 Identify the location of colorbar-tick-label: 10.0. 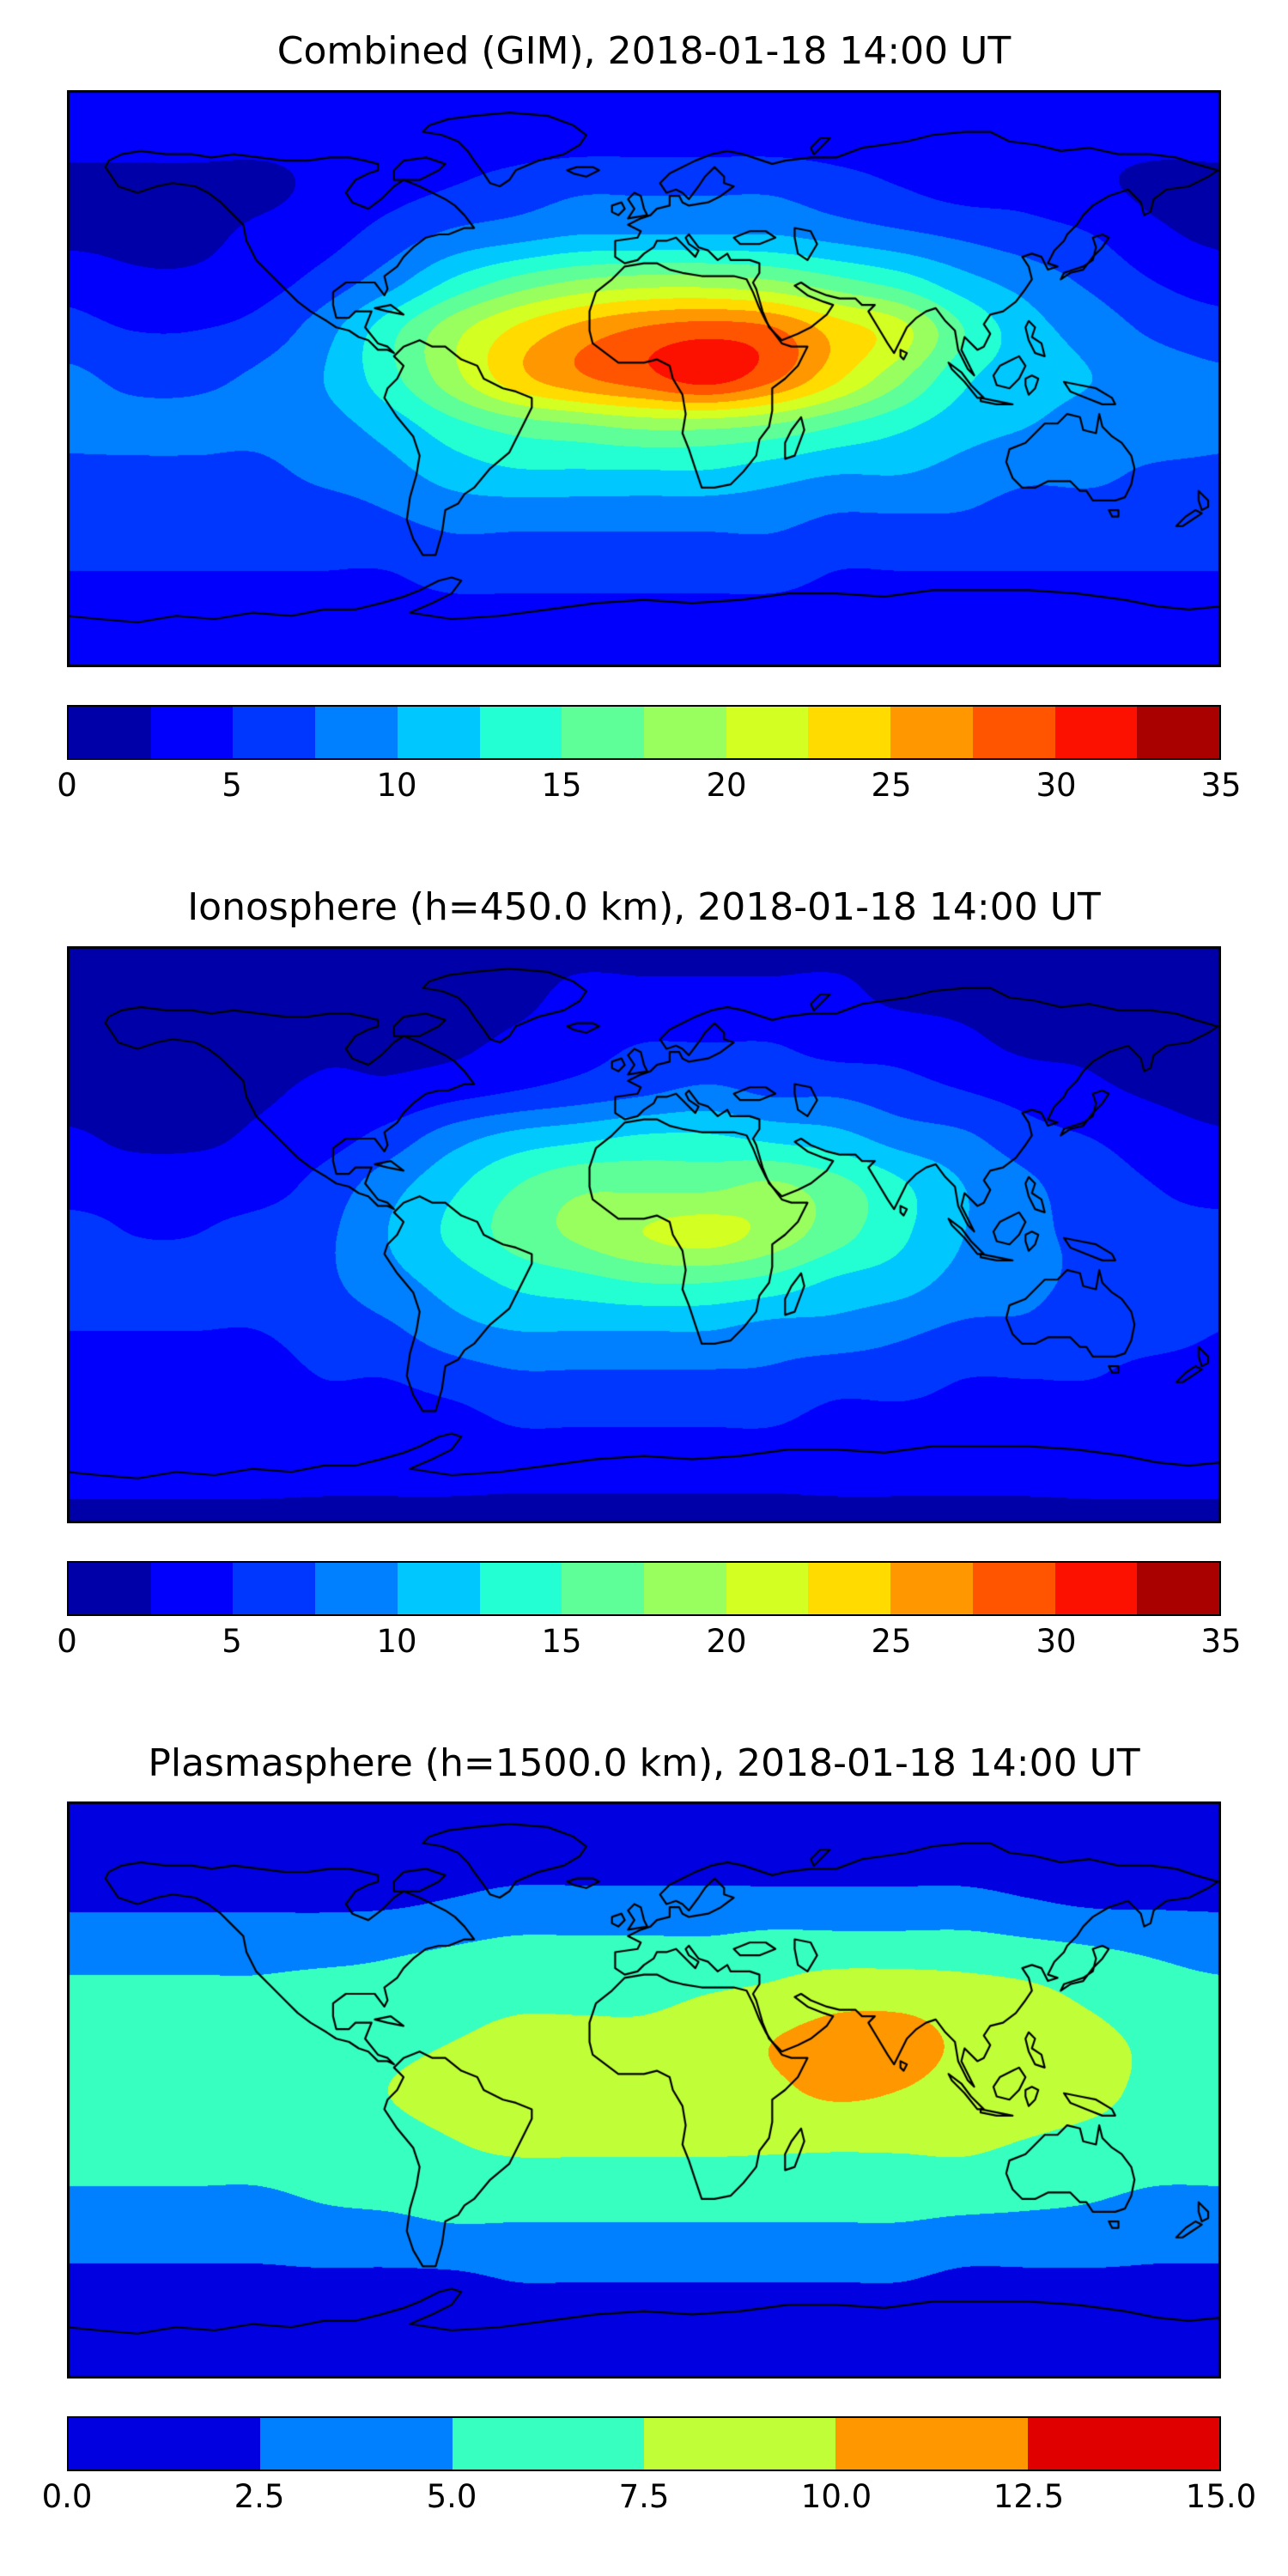
(836, 2497).